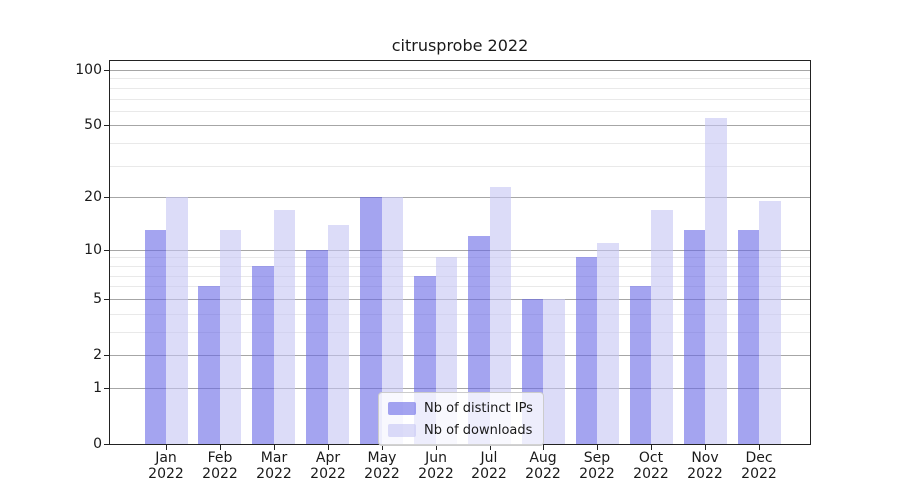 The height and width of the screenshot is (500, 900). I want to click on legend: Nb of distinct IPs Nb of downloads, so click(461, 419).